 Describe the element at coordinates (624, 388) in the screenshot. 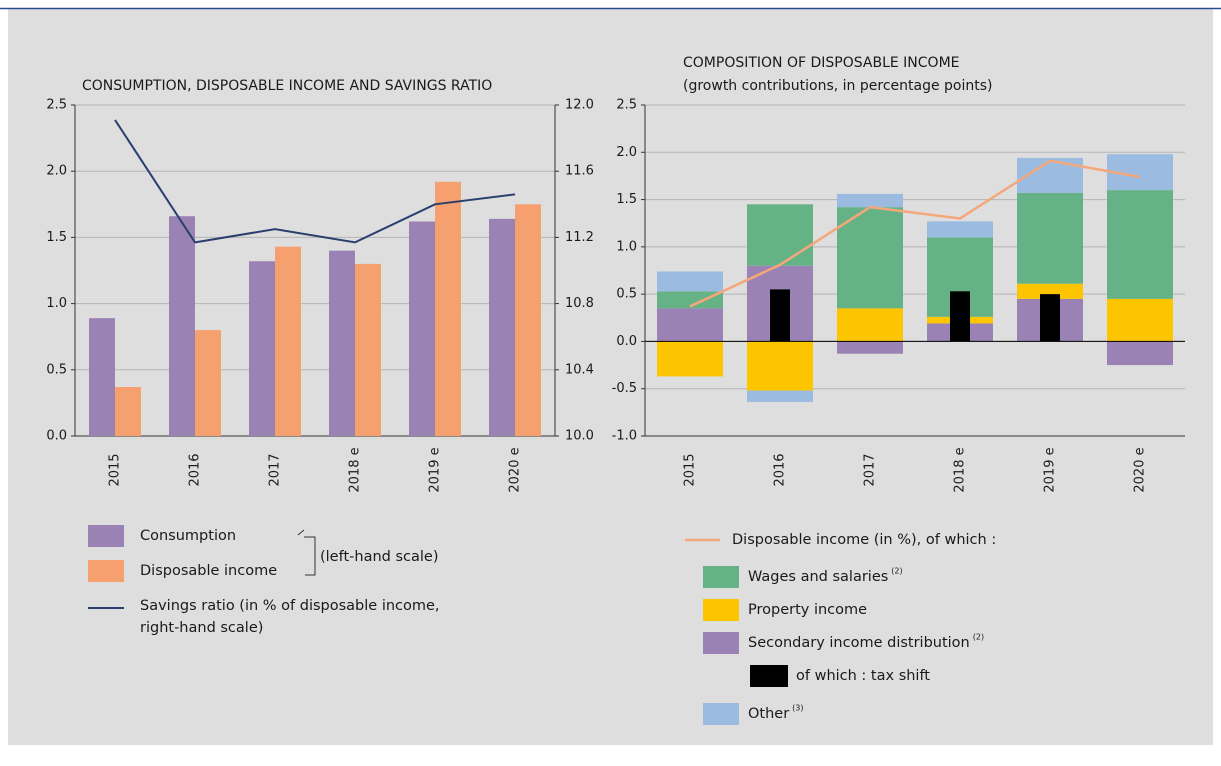

I see `y-tick-label: -0.5` at that location.